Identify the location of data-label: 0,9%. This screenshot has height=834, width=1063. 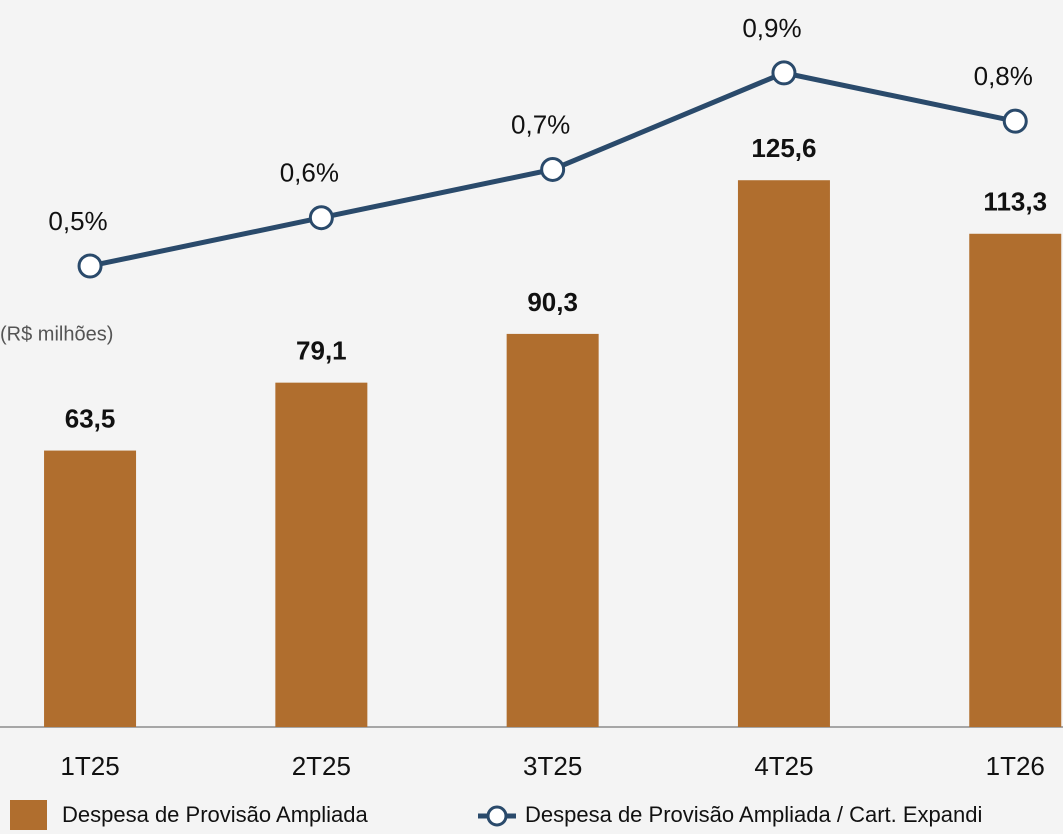
(771, 28).